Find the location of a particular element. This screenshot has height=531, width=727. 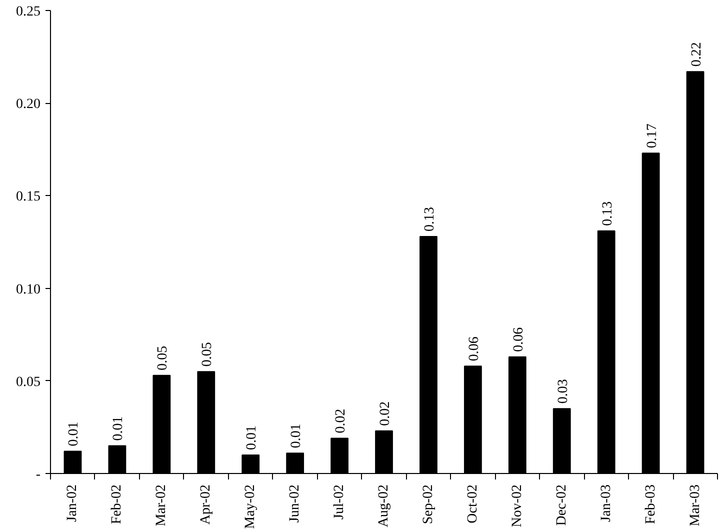

x-tick-label: Jun-02 is located at coordinates (295, 503).